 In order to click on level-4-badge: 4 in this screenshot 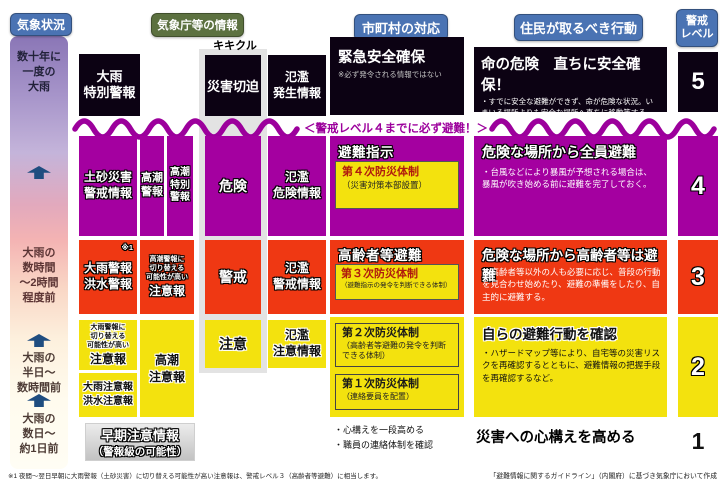, I will do `click(698, 186)`.